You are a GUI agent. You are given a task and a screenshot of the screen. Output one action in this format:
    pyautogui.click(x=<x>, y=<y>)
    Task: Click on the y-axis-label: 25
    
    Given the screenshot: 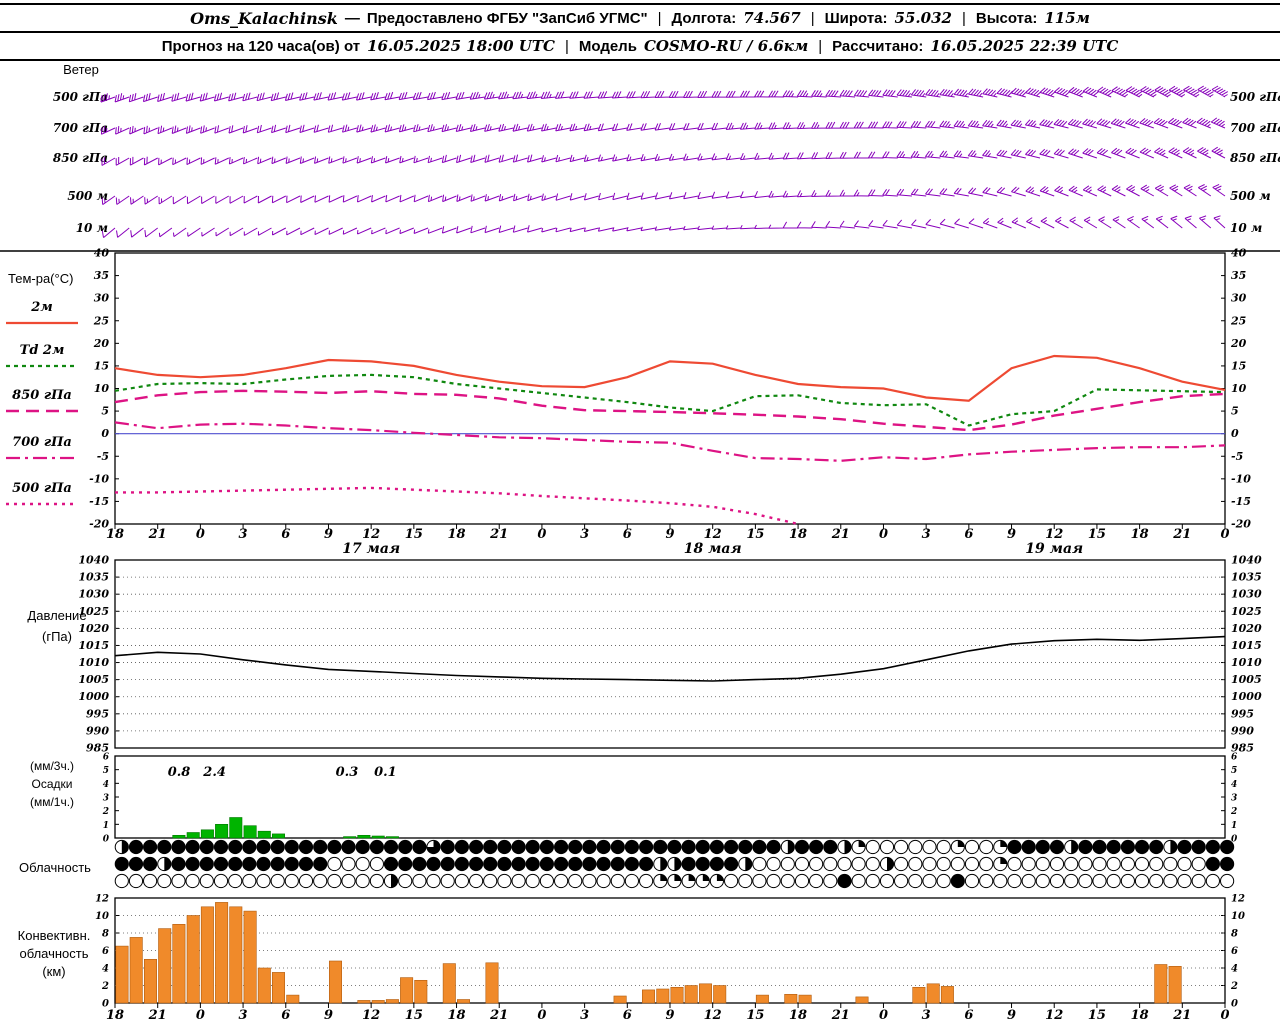 What is the action you would take?
    pyautogui.click(x=101, y=320)
    